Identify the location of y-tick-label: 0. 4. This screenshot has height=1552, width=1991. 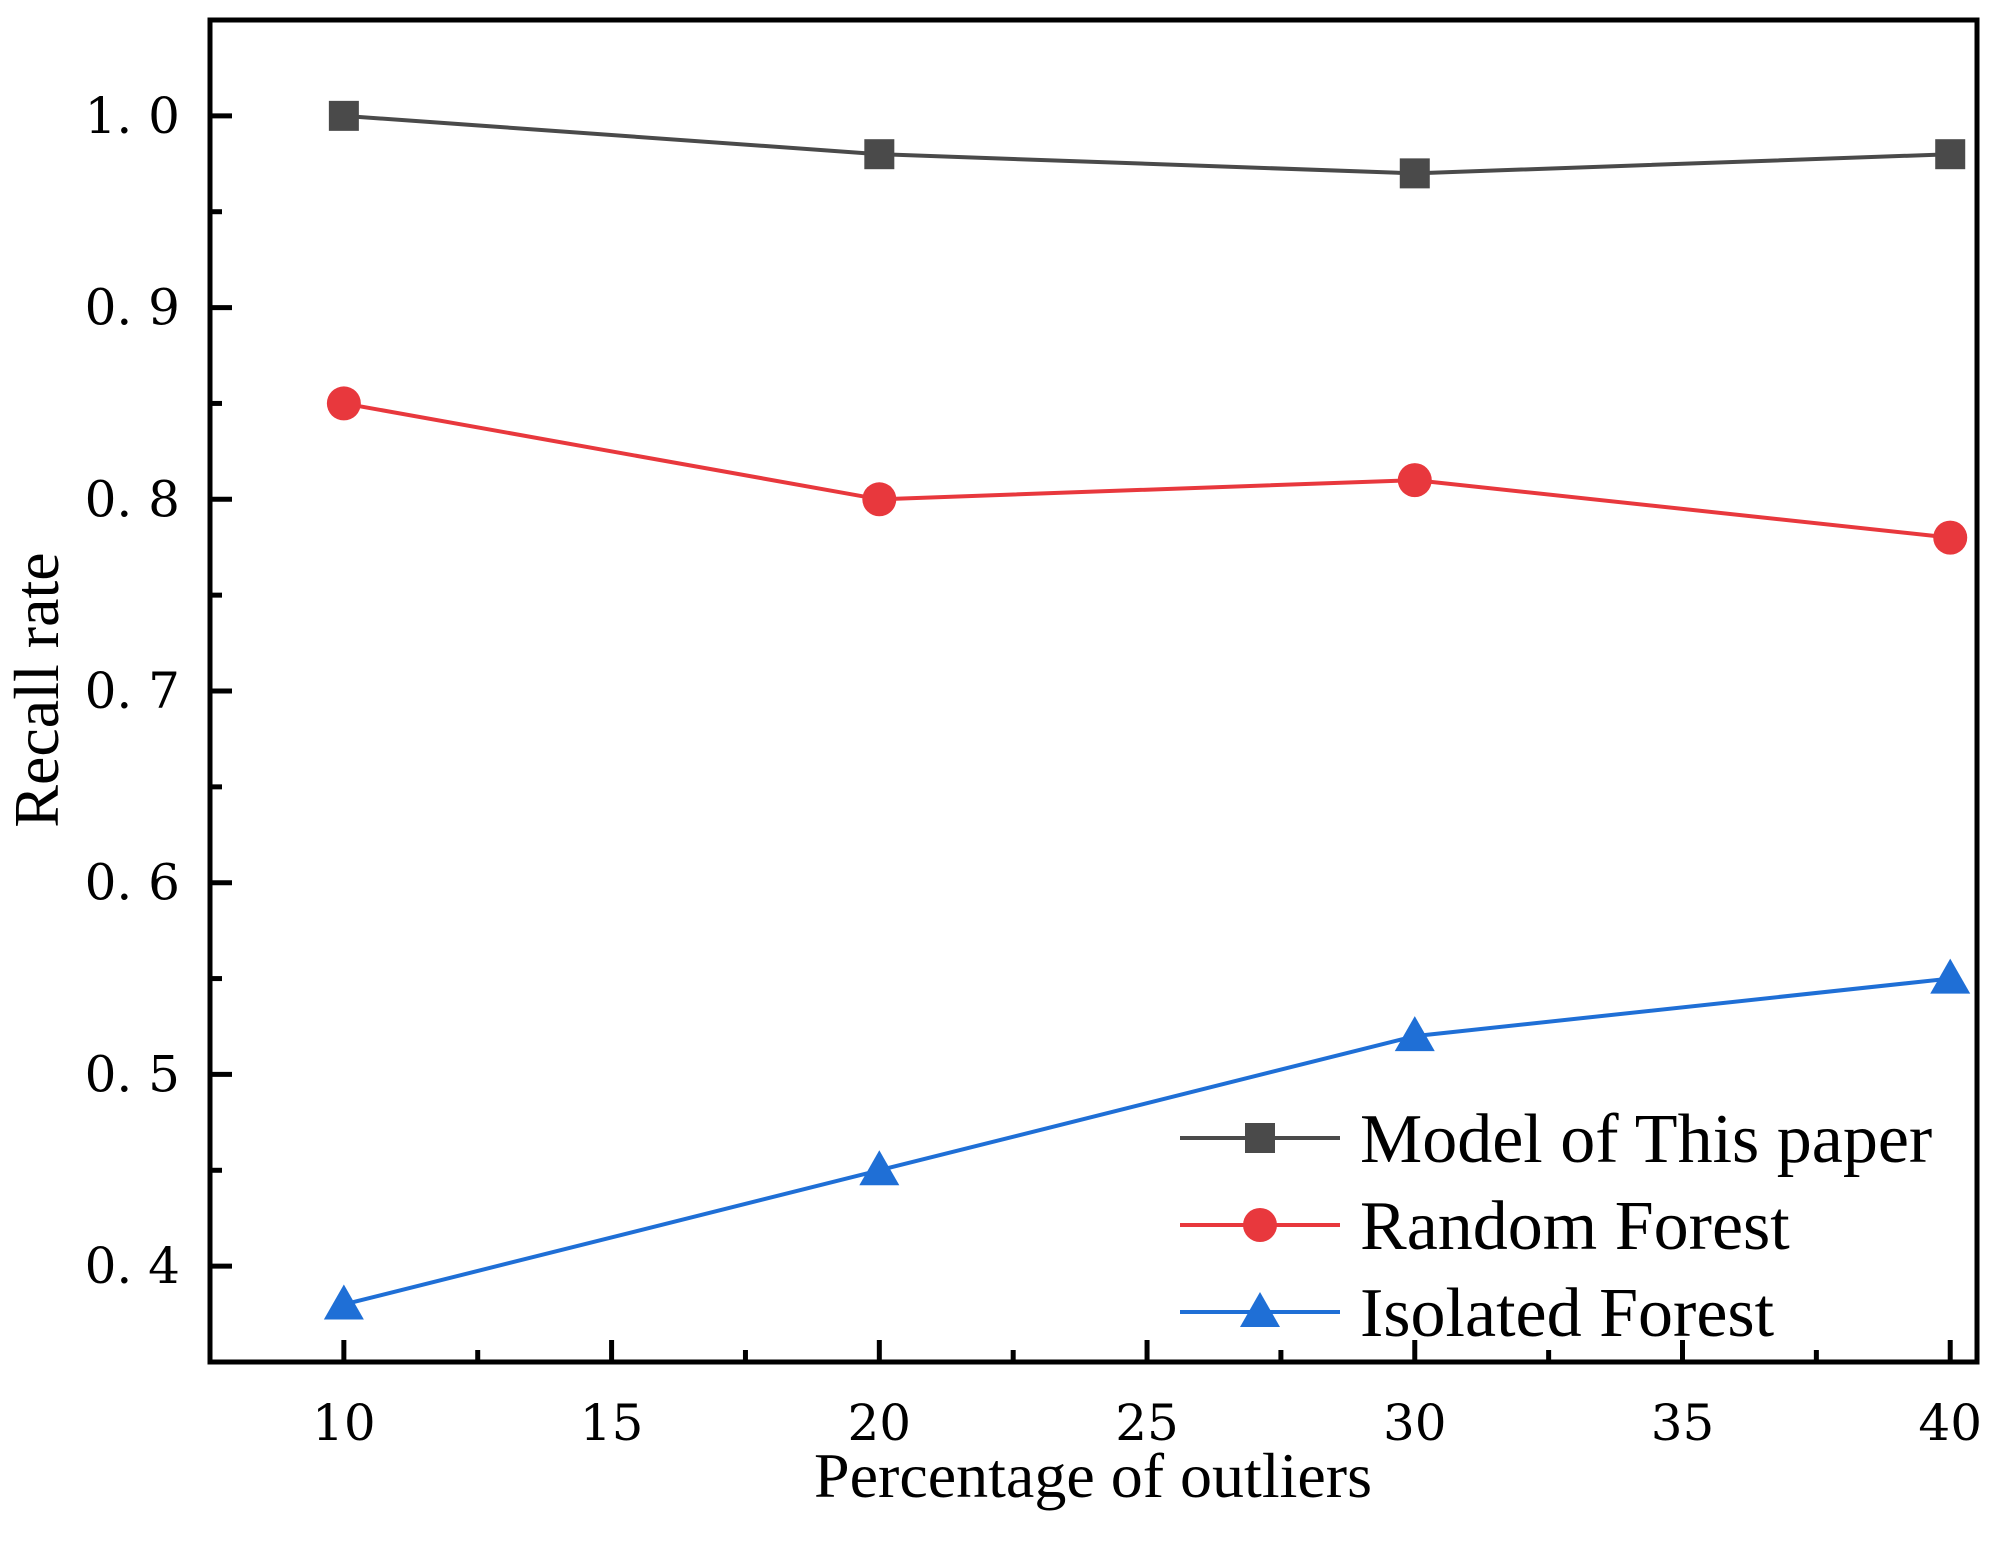
(132, 1266).